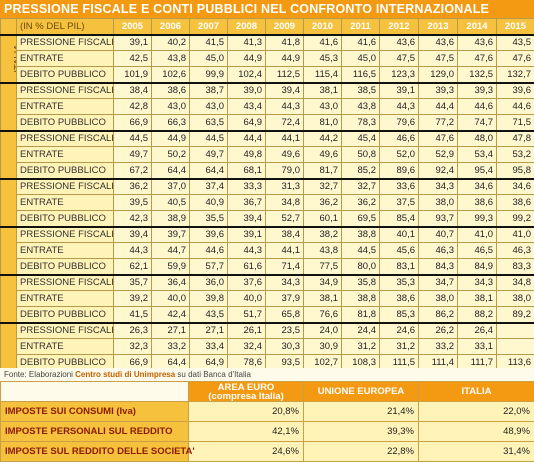  I want to click on table-cell: 101,9, so click(132, 74).